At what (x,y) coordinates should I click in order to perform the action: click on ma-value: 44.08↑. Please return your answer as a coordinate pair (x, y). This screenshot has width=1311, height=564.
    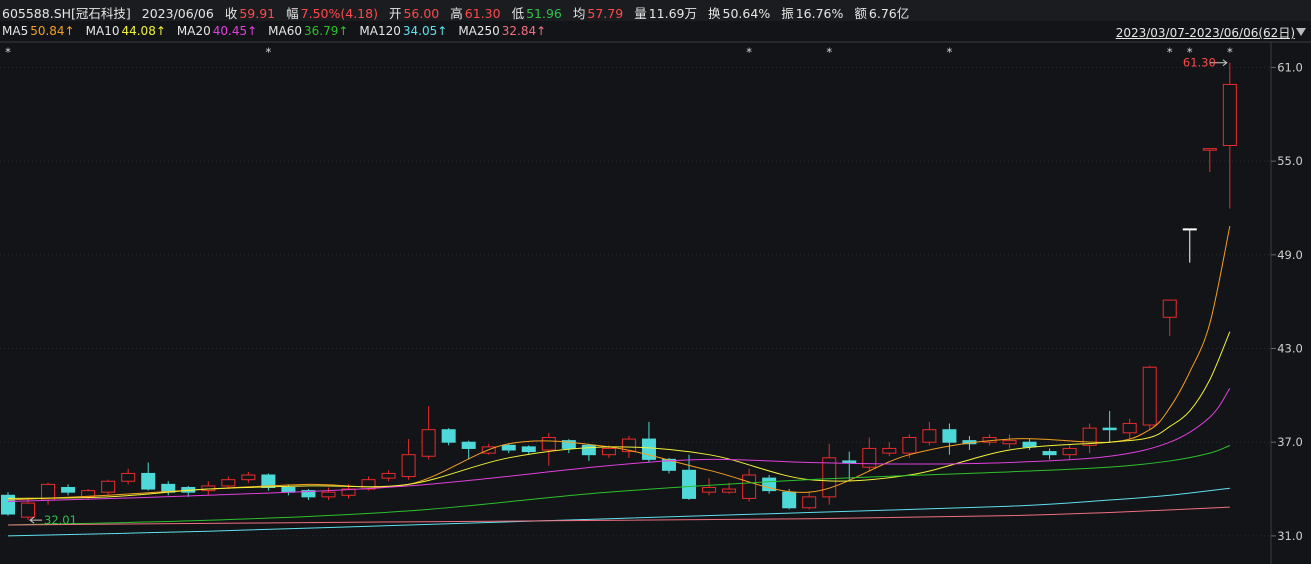
    Looking at the image, I should click on (143, 31).